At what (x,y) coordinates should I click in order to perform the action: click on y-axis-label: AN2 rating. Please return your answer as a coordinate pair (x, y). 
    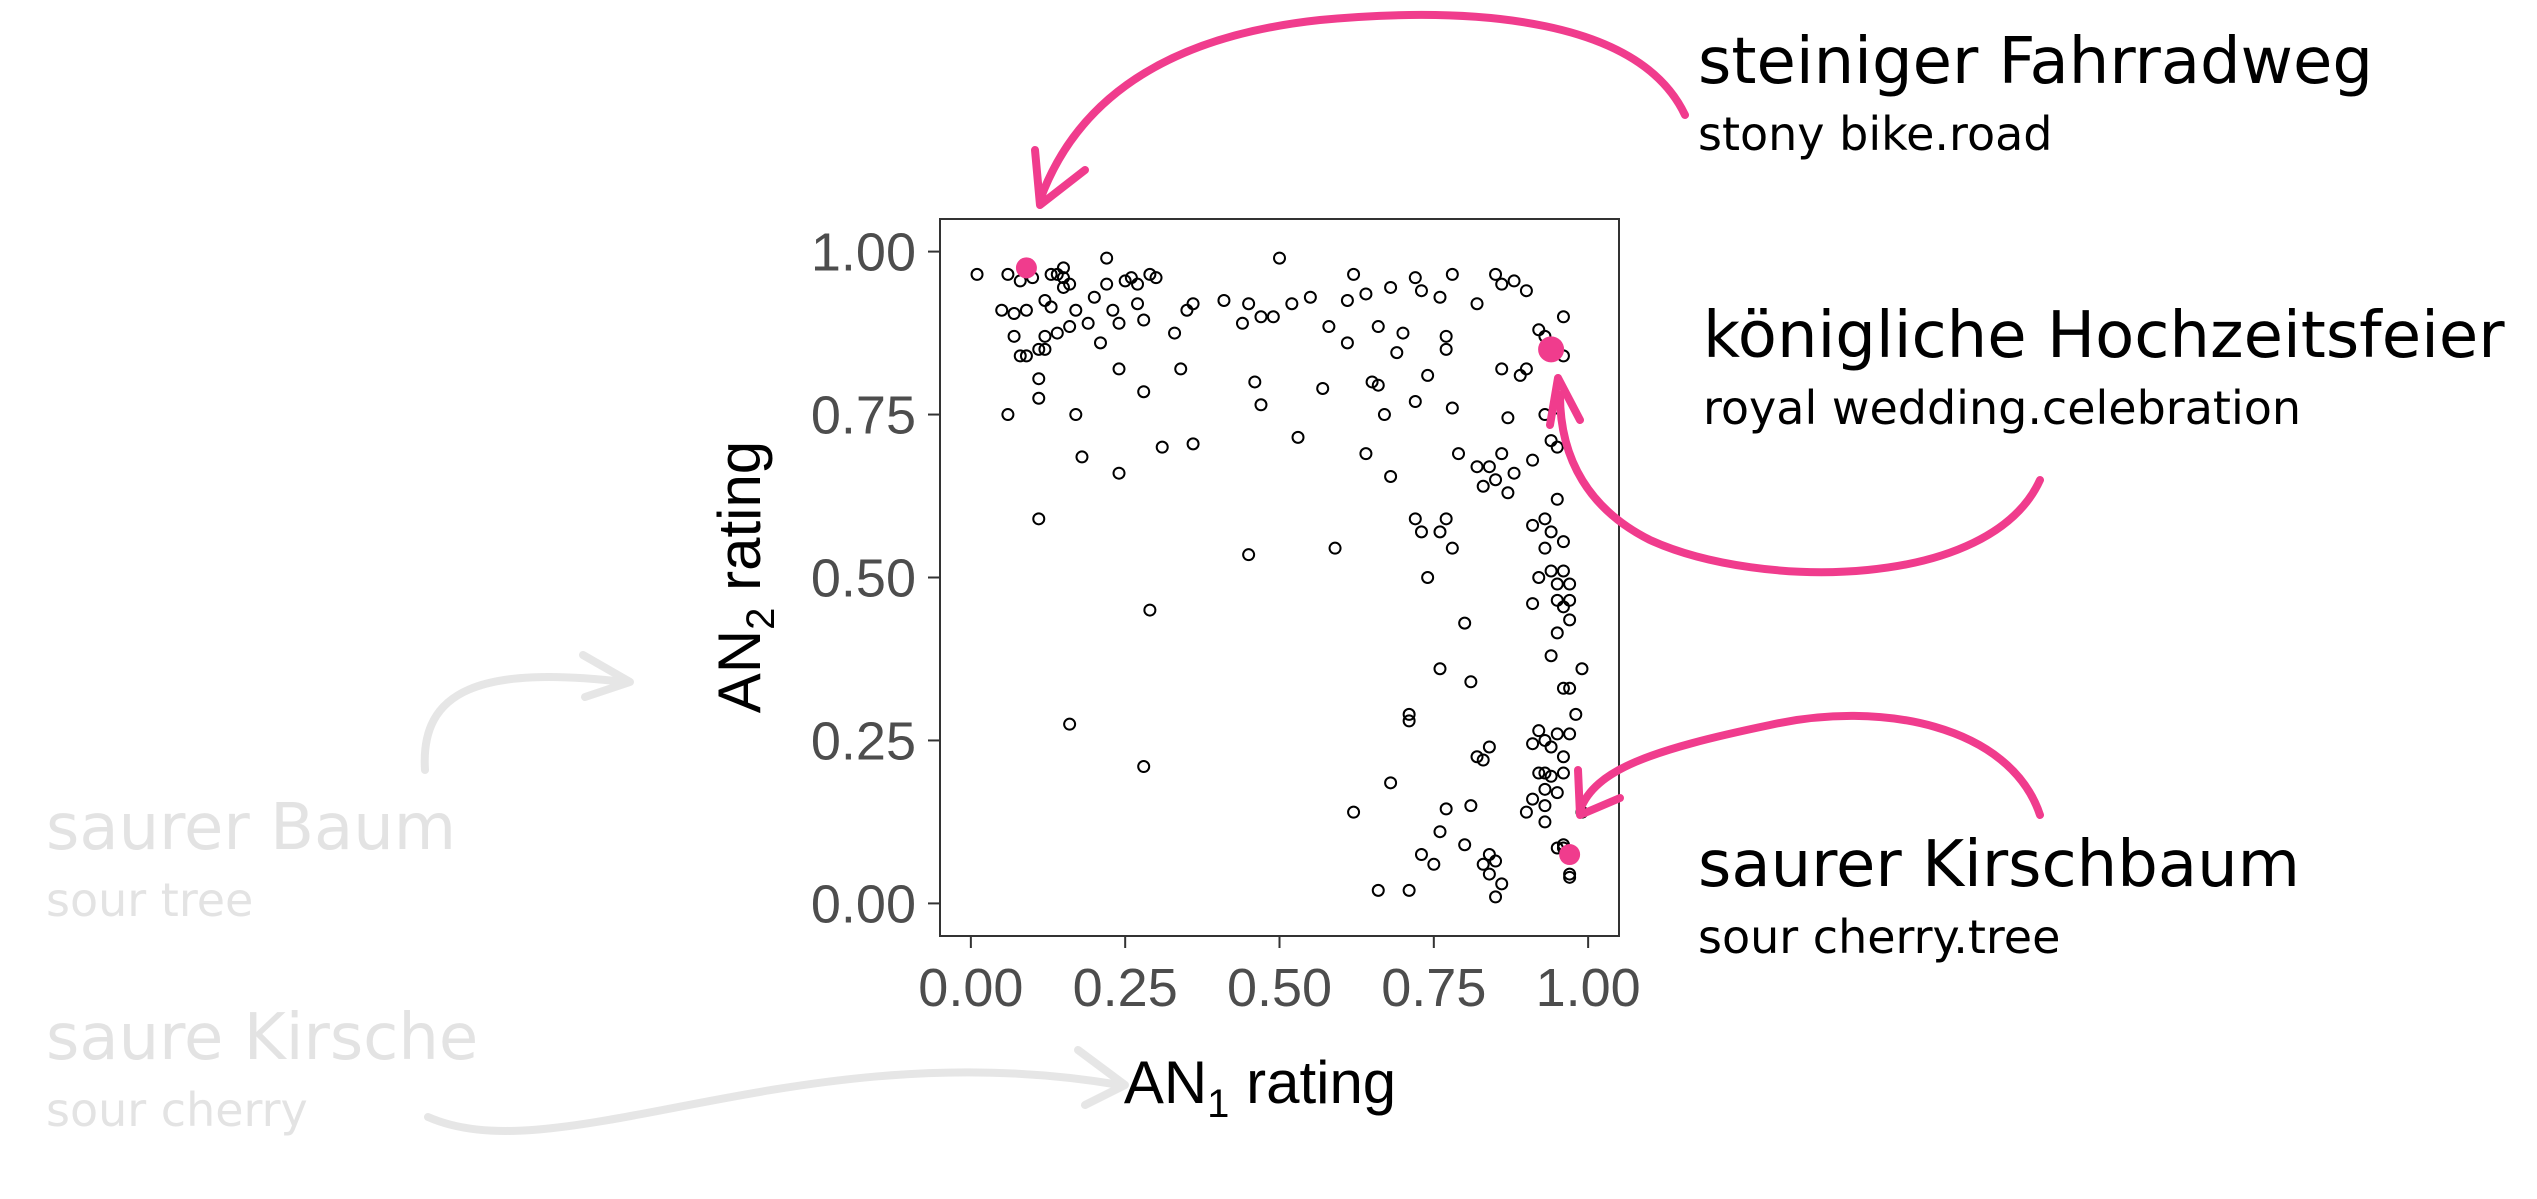
    Looking at the image, I should click on (744, 577).